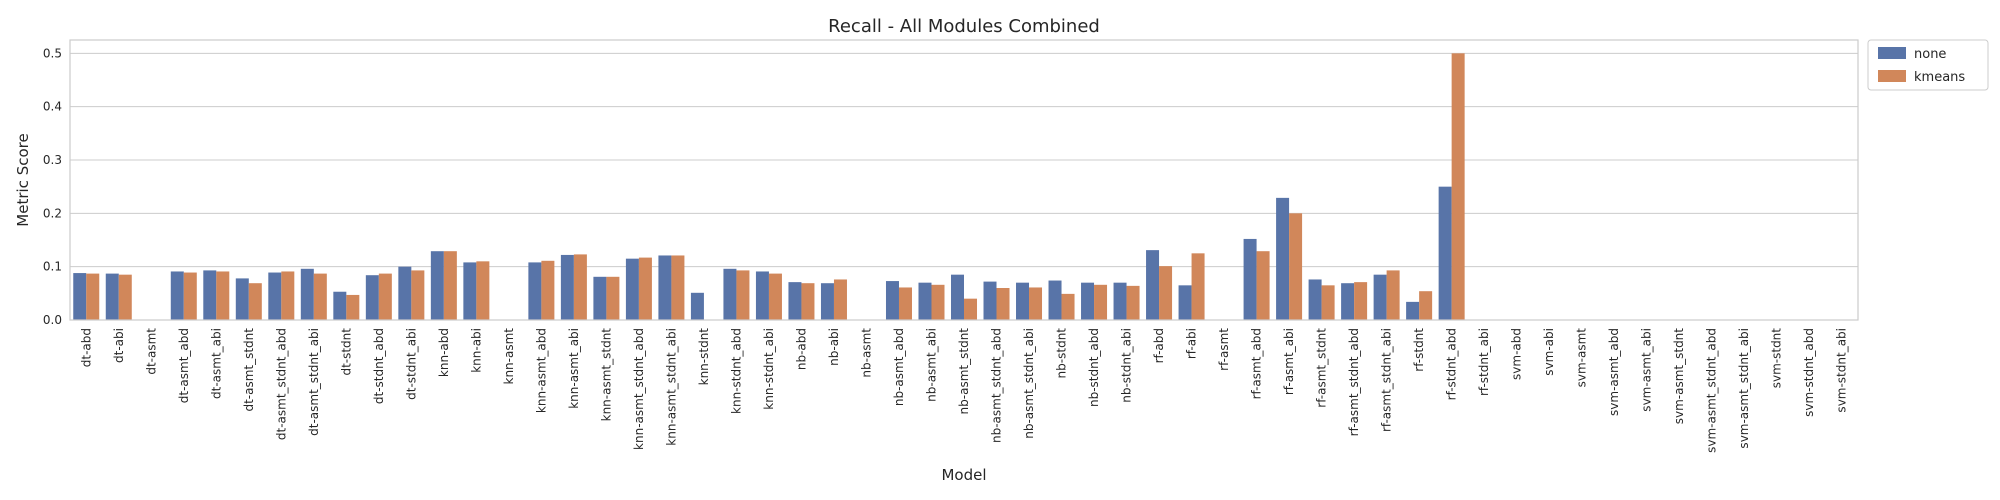 The width and height of the screenshot is (2000, 500). What do you see at coordinates (697, 306) in the screenshot?
I see `bar-none-knn-stdnt` at bounding box center [697, 306].